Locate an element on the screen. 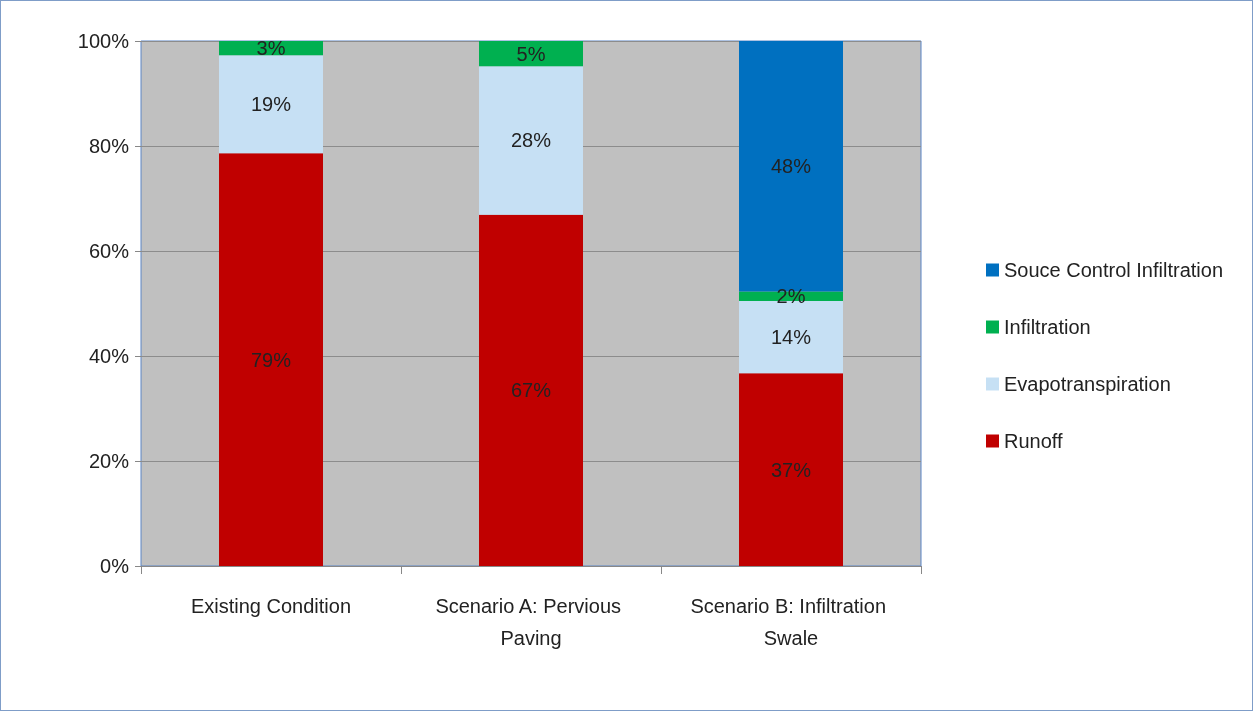  legend-label: Evapotranspiration is located at coordinates (1087, 384).